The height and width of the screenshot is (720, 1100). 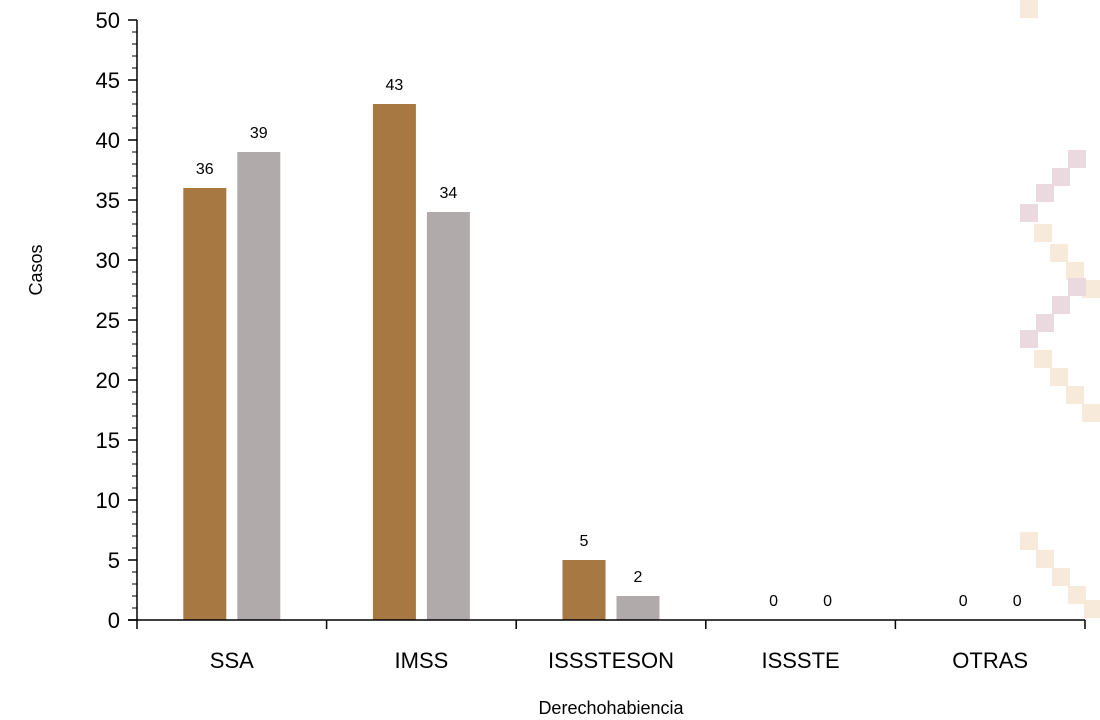 What do you see at coordinates (638, 577) in the screenshot?
I see `data-label: 2` at bounding box center [638, 577].